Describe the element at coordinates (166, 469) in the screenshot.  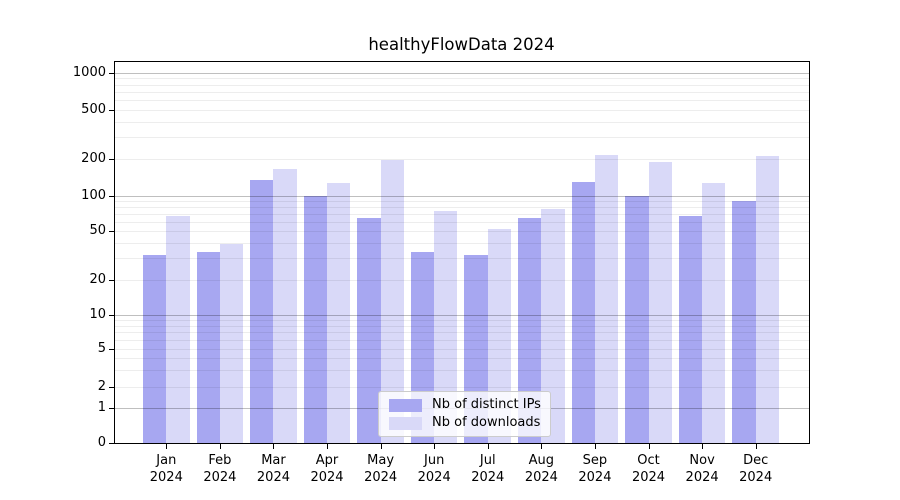
I see `x-tick-label: Jan 2024` at that location.